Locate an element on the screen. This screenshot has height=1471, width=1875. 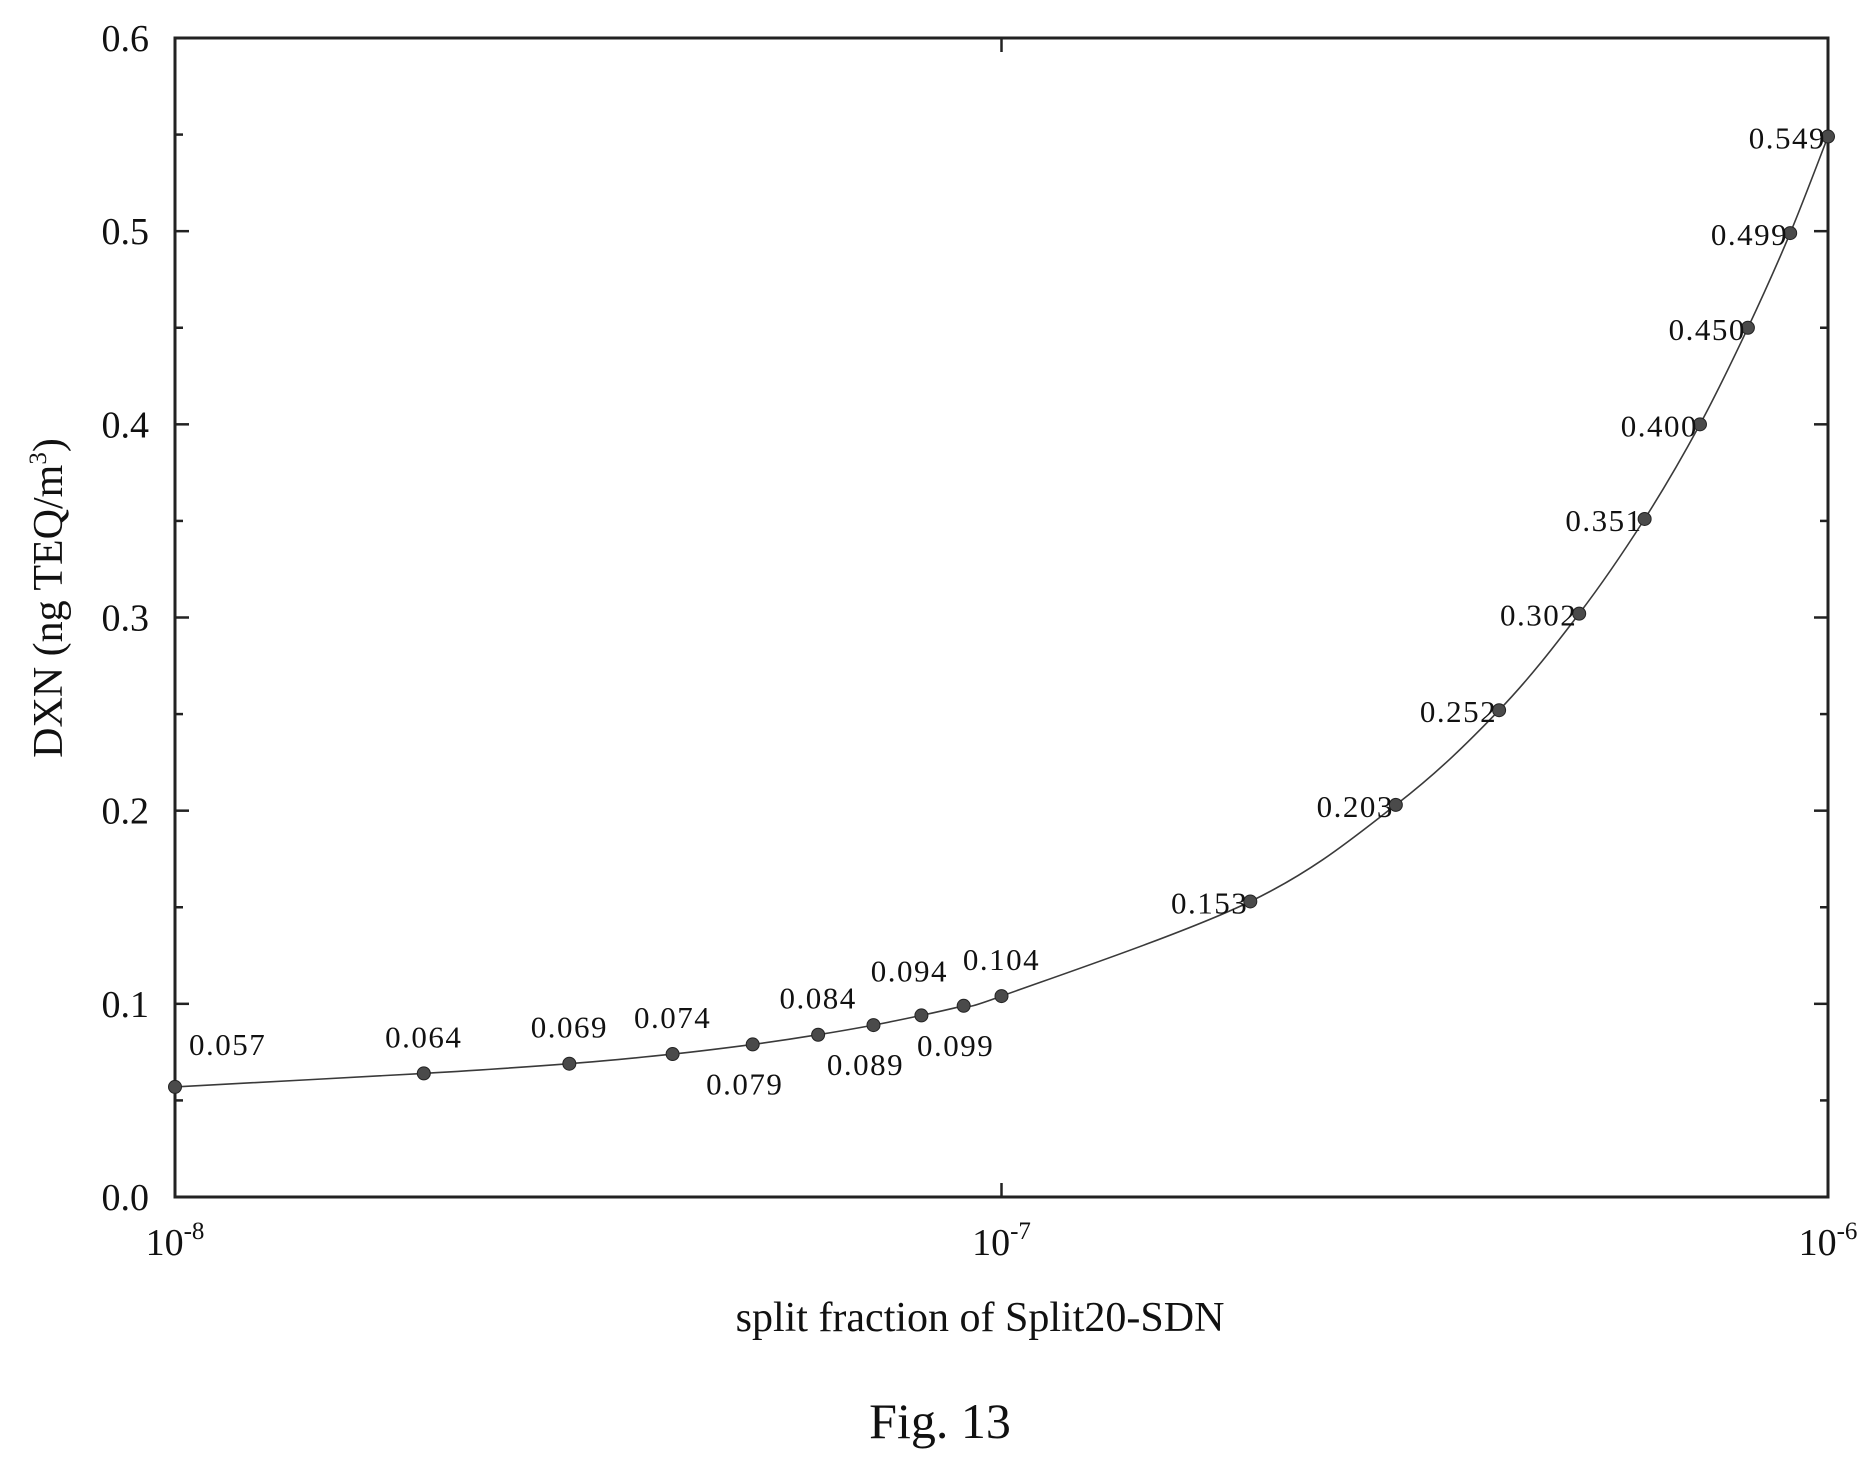
y-tick-label: 0.3 is located at coordinates (126, 619).